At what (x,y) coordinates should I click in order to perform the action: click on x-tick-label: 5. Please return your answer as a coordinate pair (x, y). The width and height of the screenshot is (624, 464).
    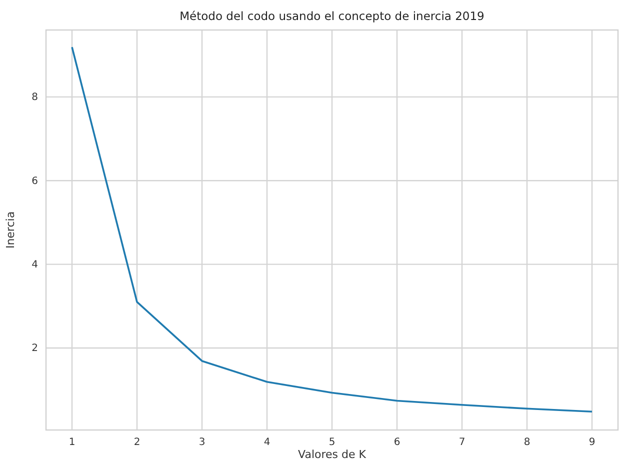
    Looking at the image, I should click on (332, 442).